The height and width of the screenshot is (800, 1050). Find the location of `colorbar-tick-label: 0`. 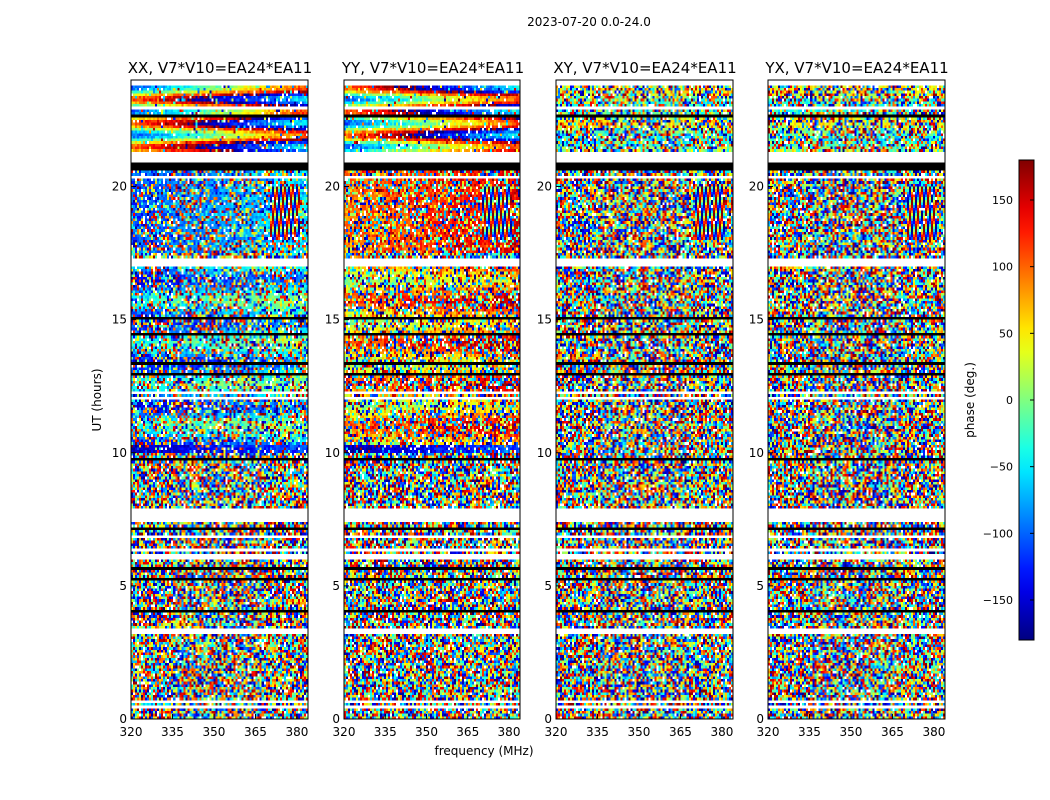

colorbar-tick-label: 0 is located at coordinates (1009, 400).